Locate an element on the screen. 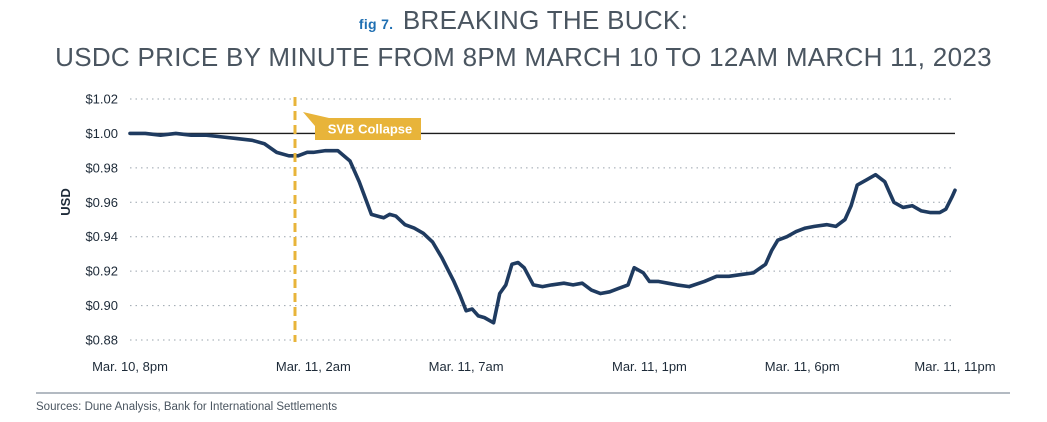 This screenshot has width=1047, height=422. y-tick-label: $1.00 is located at coordinates (101, 133).